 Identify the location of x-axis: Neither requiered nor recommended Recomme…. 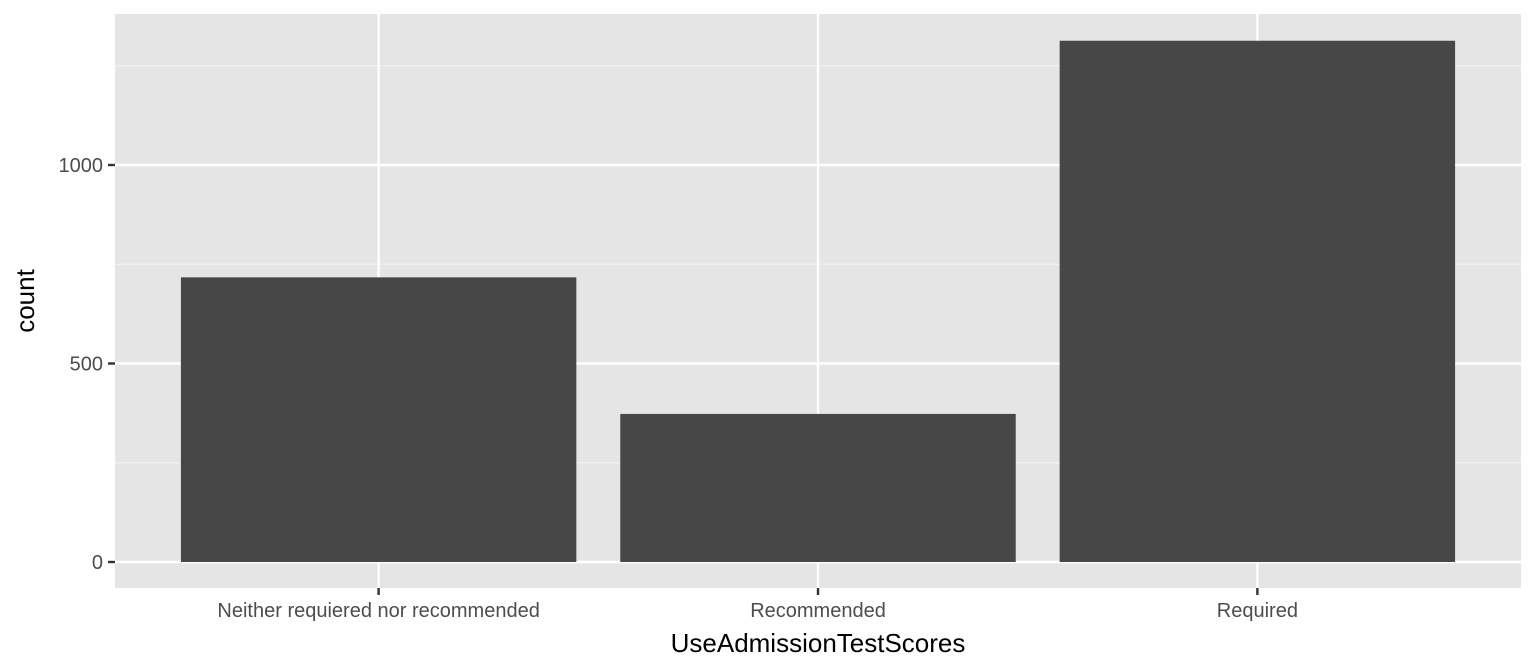
(757, 605).